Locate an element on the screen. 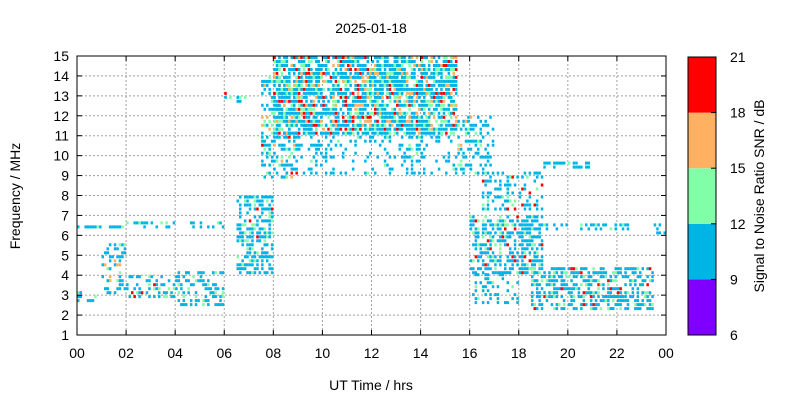 Image resolution: width=800 pixels, height=400 pixels. colorbar-tick-label: 9 is located at coordinates (734, 279).